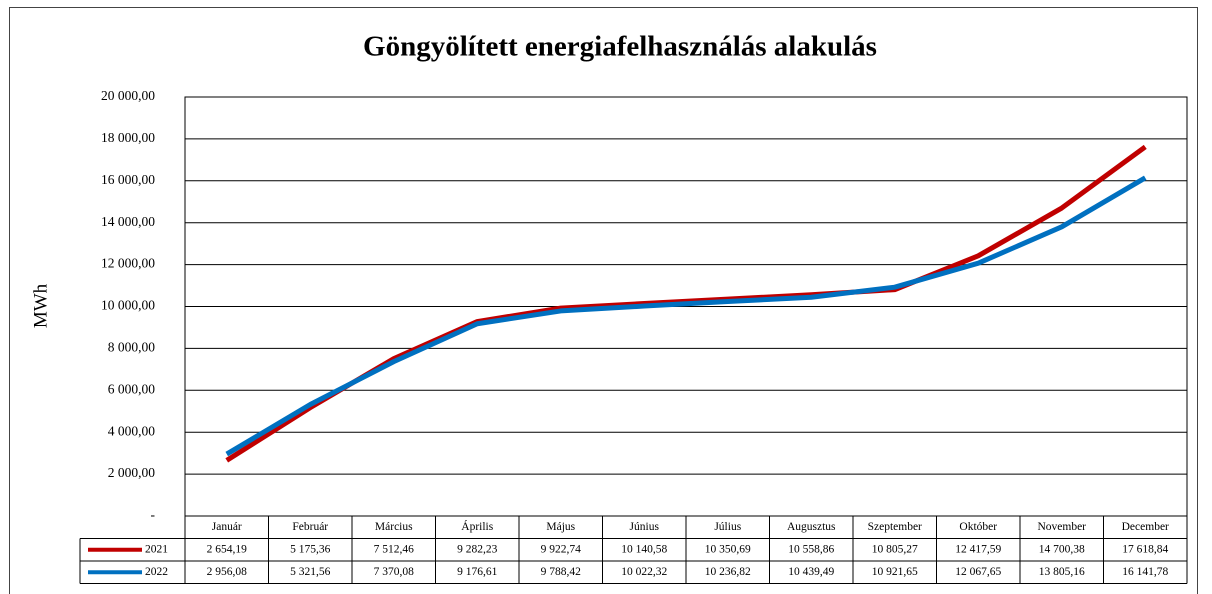 The width and height of the screenshot is (1212, 594). I want to click on x-tick-label: Július, so click(727, 527).